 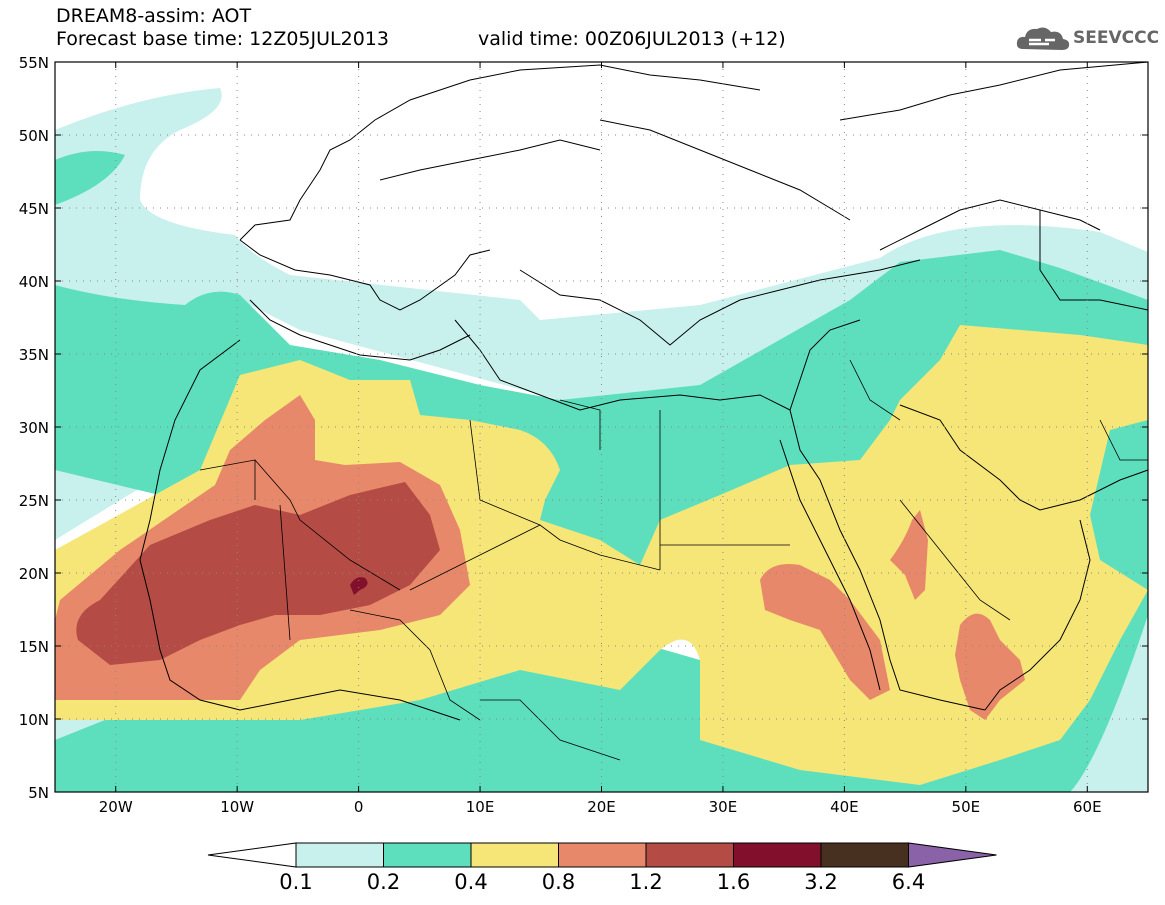 I want to click on lon-labels: 20W 10W 0 10E 20E 30E 40E 50E 60E, so click(x=600, y=807).